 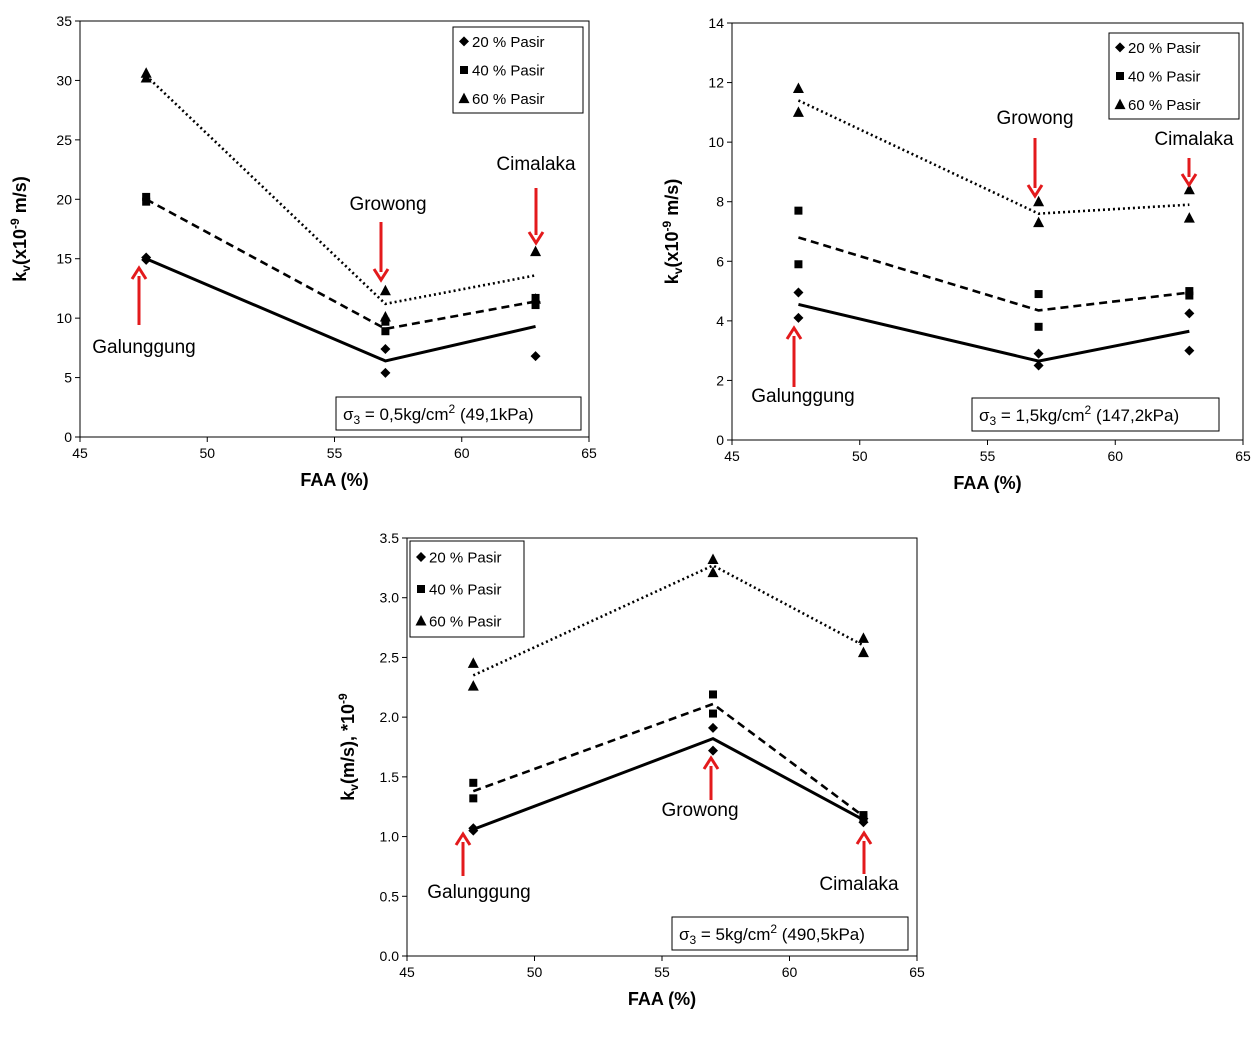 What do you see at coordinates (860, 456) in the screenshot?
I see `x-tick-label: 50` at bounding box center [860, 456].